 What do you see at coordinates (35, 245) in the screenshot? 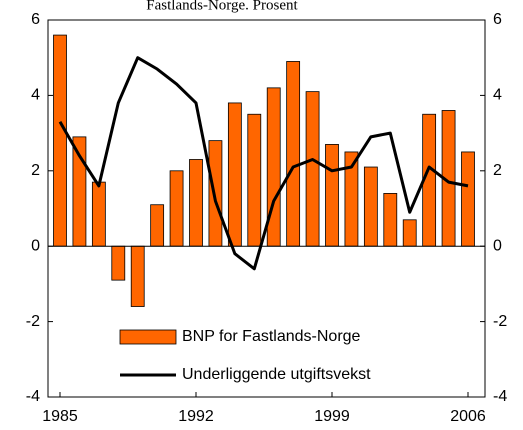
I see `y-tick-label: 0` at bounding box center [35, 245].